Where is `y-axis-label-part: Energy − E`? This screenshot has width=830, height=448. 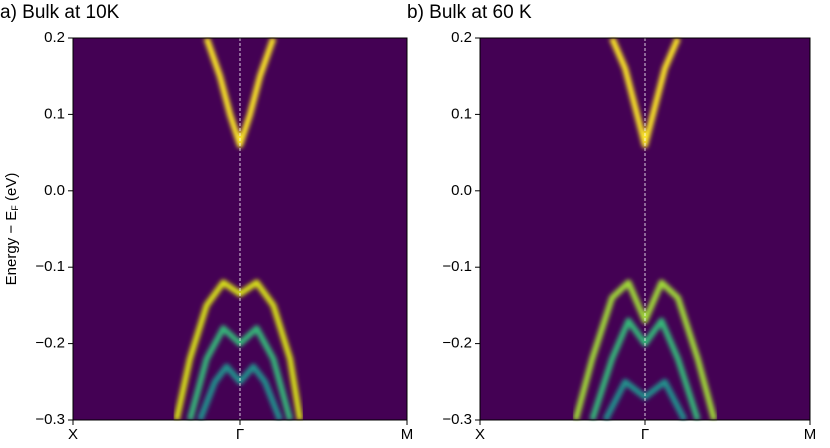 y-axis-label-part: Energy − E is located at coordinates (11, 248).